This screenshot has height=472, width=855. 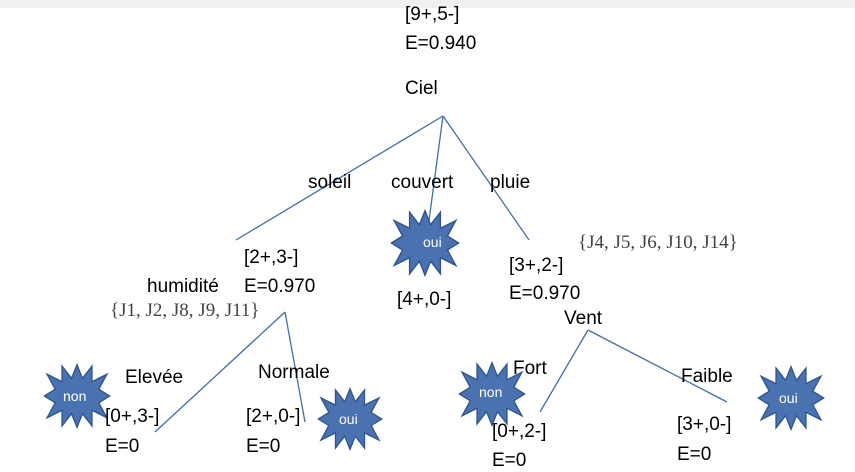 What do you see at coordinates (263, 446) in the screenshot?
I see `normale-entropy: E=0` at bounding box center [263, 446].